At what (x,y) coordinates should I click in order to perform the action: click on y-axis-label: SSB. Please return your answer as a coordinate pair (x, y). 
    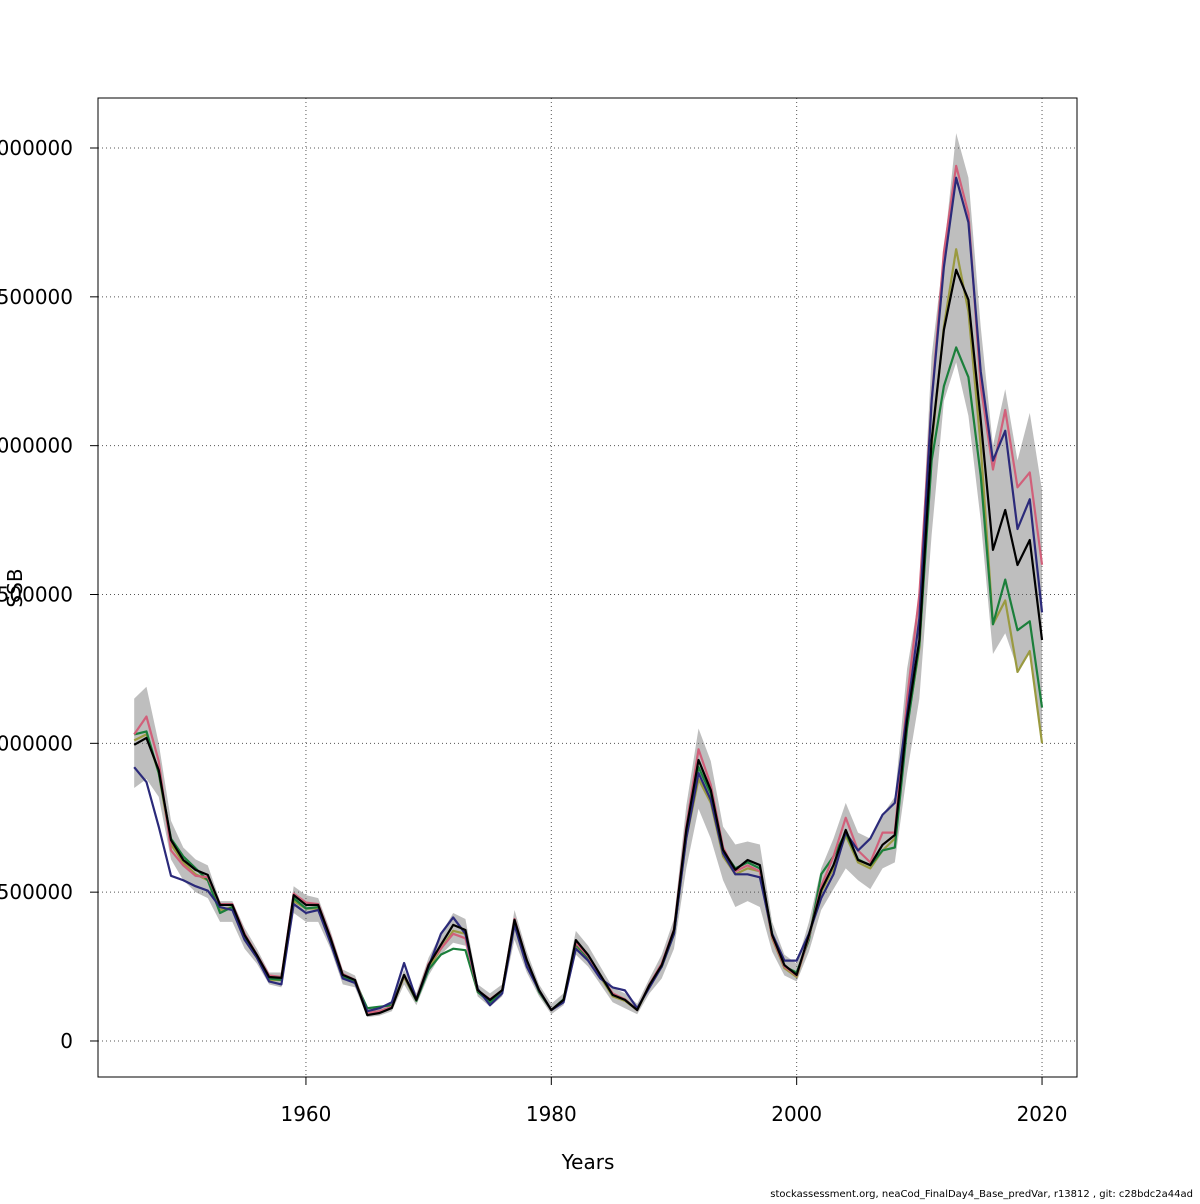
    Looking at the image, I should click on (15, 587).